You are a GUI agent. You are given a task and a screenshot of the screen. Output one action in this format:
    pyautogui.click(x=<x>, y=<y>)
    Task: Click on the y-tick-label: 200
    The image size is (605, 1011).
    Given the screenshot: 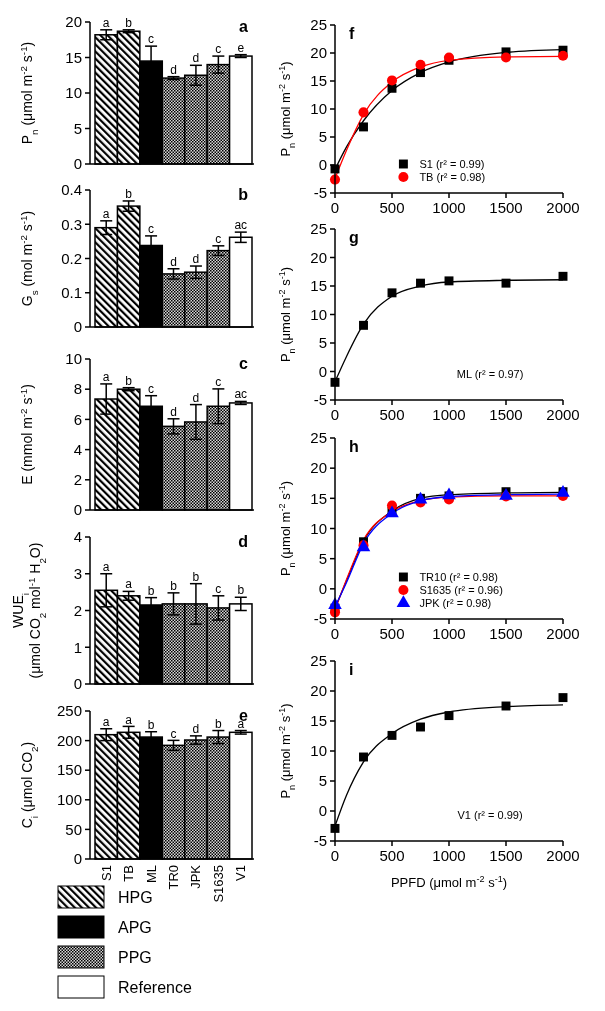 What is the action you would take?
    pyautogui.click(x=69, y=740)
    